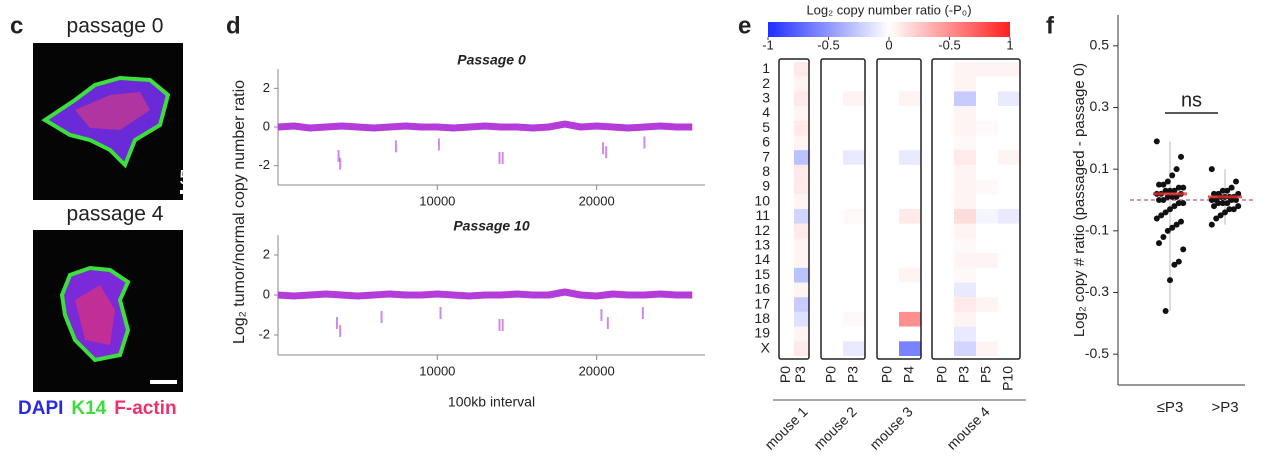 The height and width of the screenshot is (459, 1265). What do you see at coordinates (800, 374) in the screenshot?
I see `column-label: P3` at bounding box center [800, 374].